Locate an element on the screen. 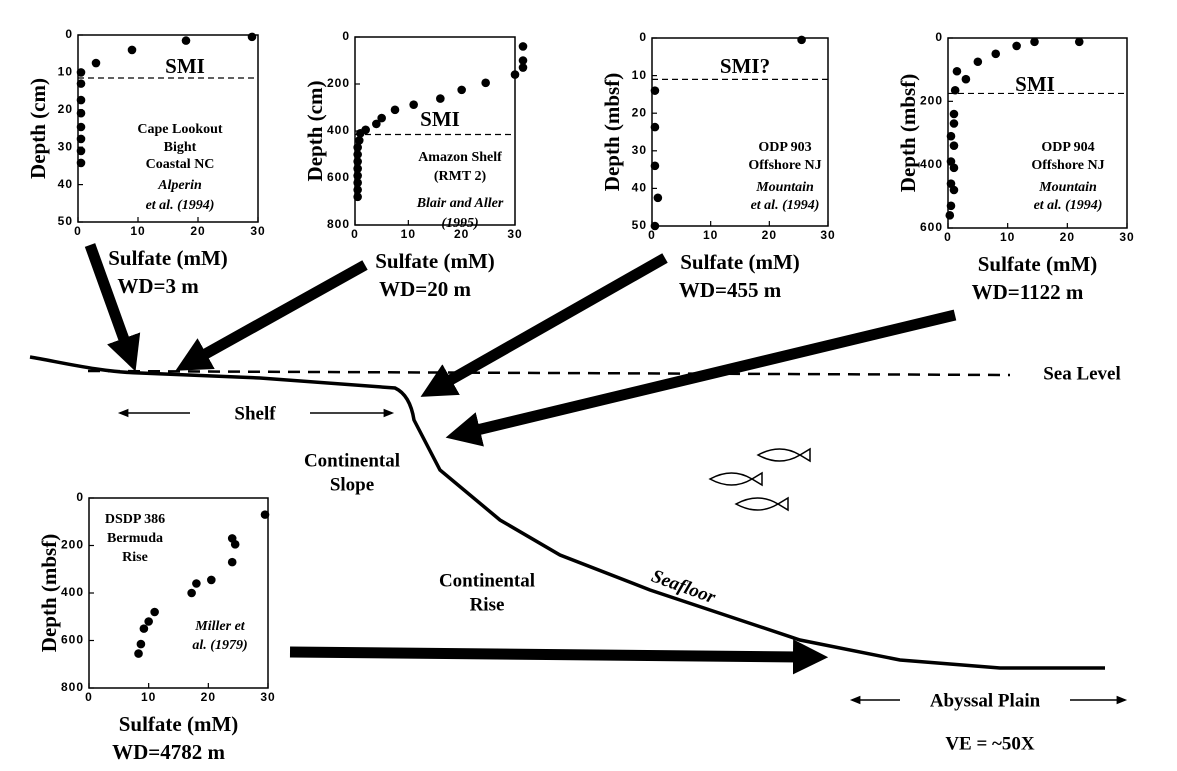 The image size is (1177, 771). annotation: Blair and Aller is located at coordinates (460, 203).